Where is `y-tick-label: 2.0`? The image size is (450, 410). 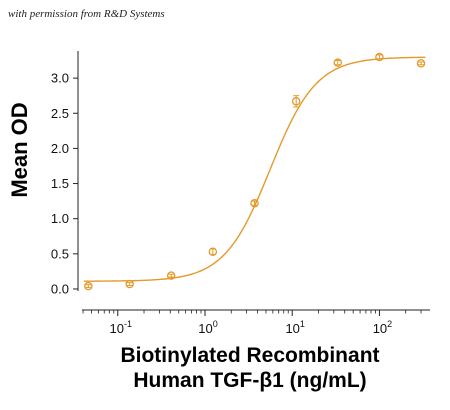
y-tick-label: 2.0 is located at coordinates (60, 148).